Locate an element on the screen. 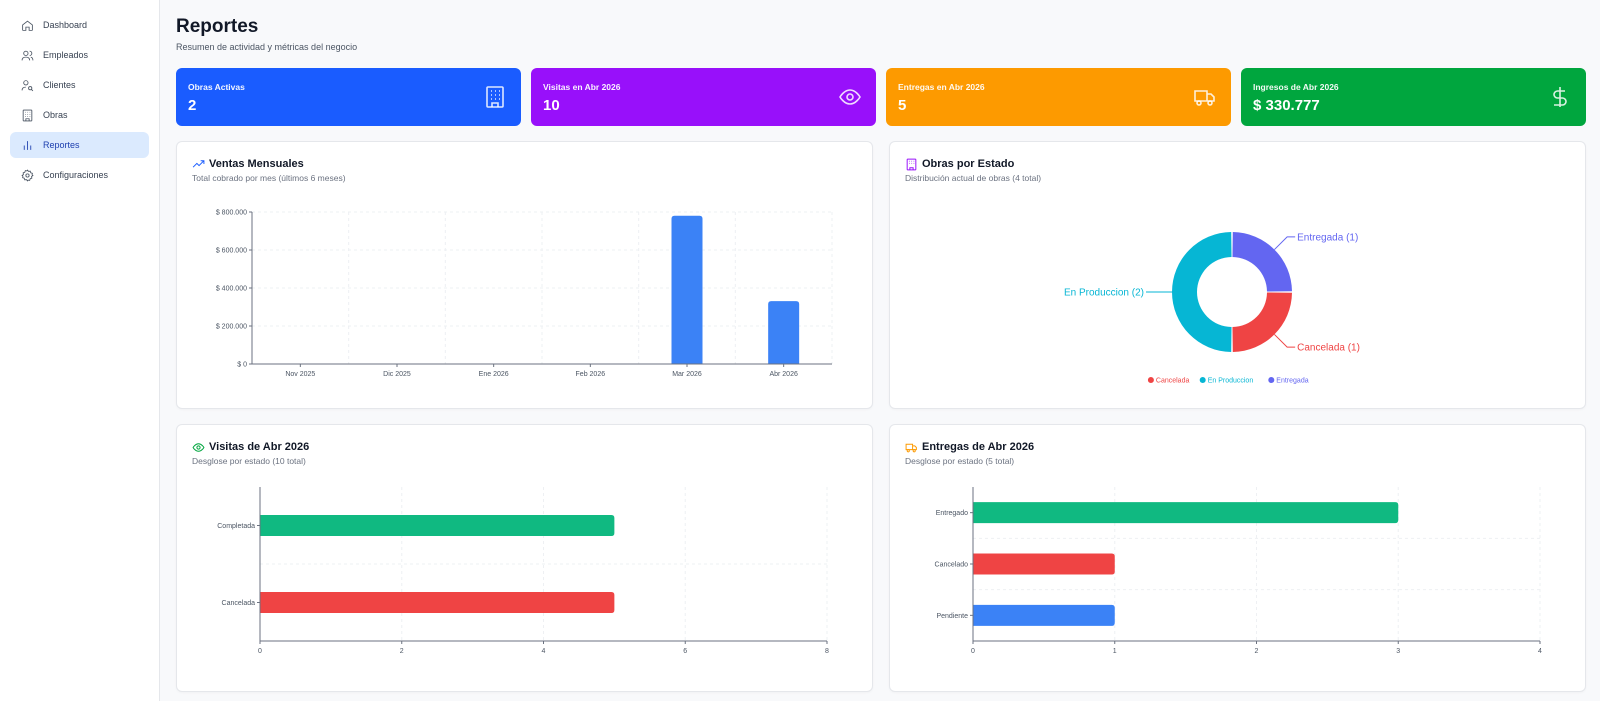 Image resolution: width=1600 pixels, height=701 pixels. user-search-icon is located at coordinates (27, 85).